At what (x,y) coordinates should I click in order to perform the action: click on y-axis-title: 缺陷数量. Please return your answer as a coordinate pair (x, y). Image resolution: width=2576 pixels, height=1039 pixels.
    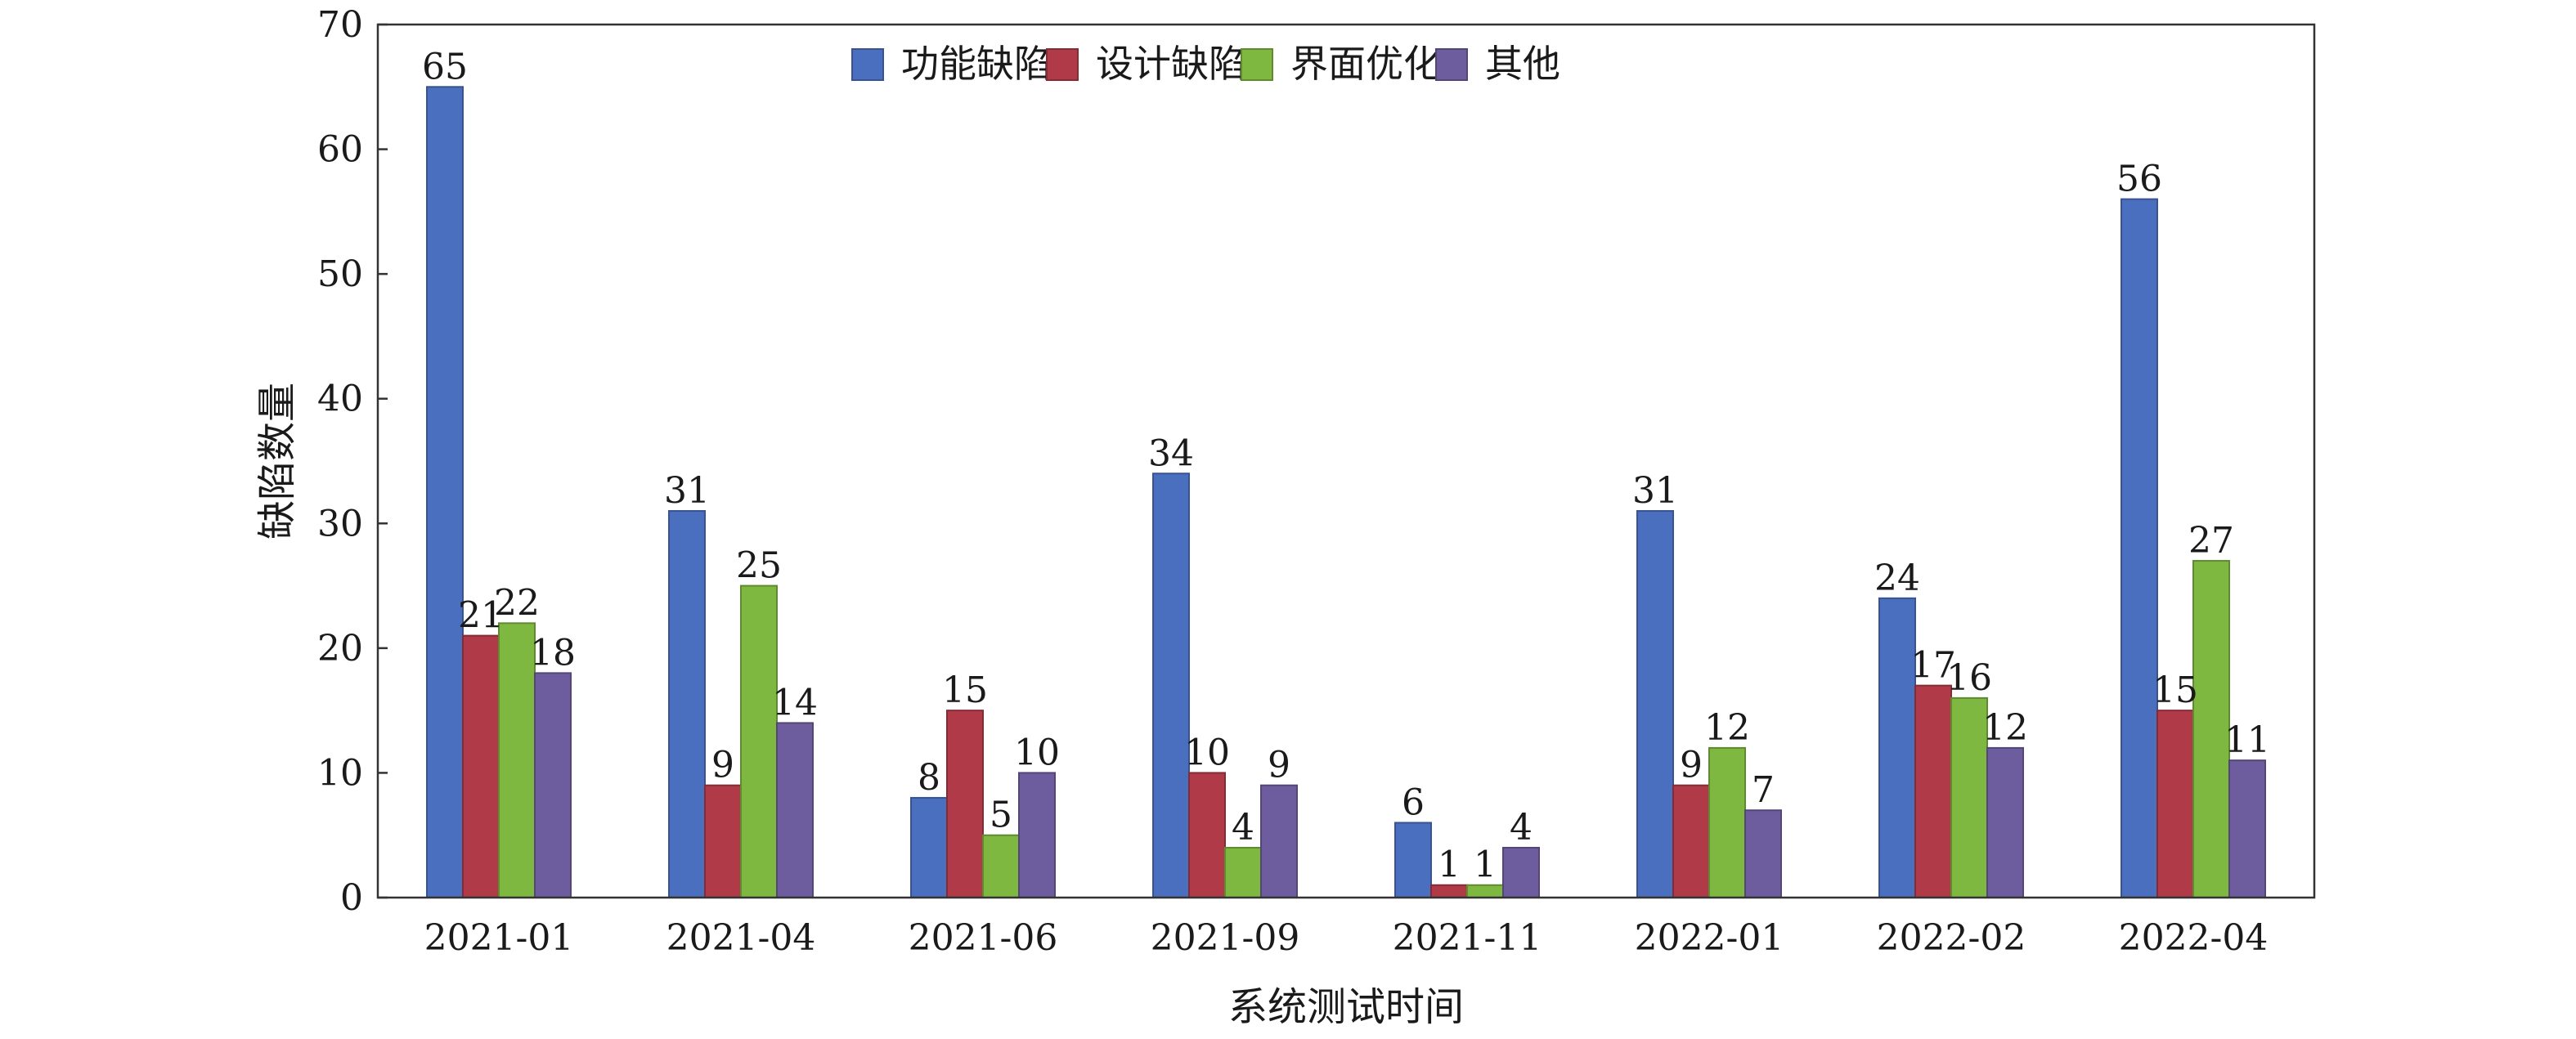
    Looking at the image, I should click on (277, 462).